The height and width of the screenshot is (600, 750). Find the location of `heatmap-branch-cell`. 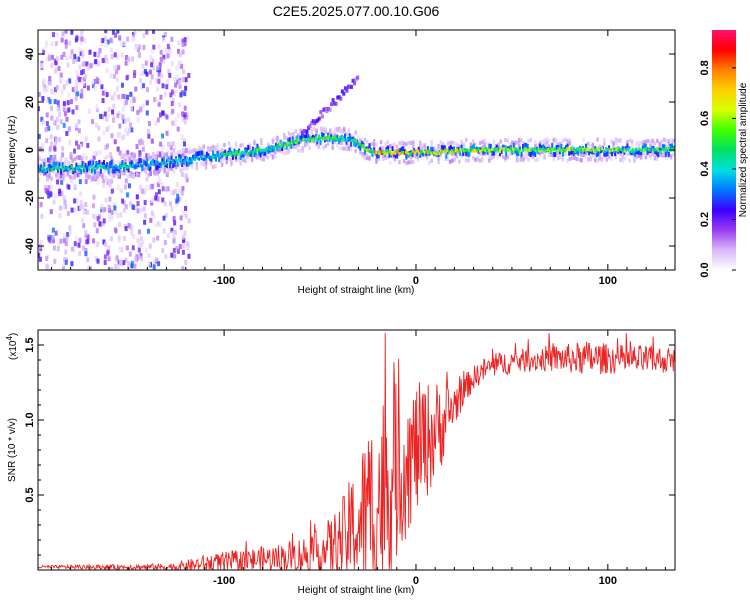

heatmap-branch-cell is located at coordinates (342, 91).